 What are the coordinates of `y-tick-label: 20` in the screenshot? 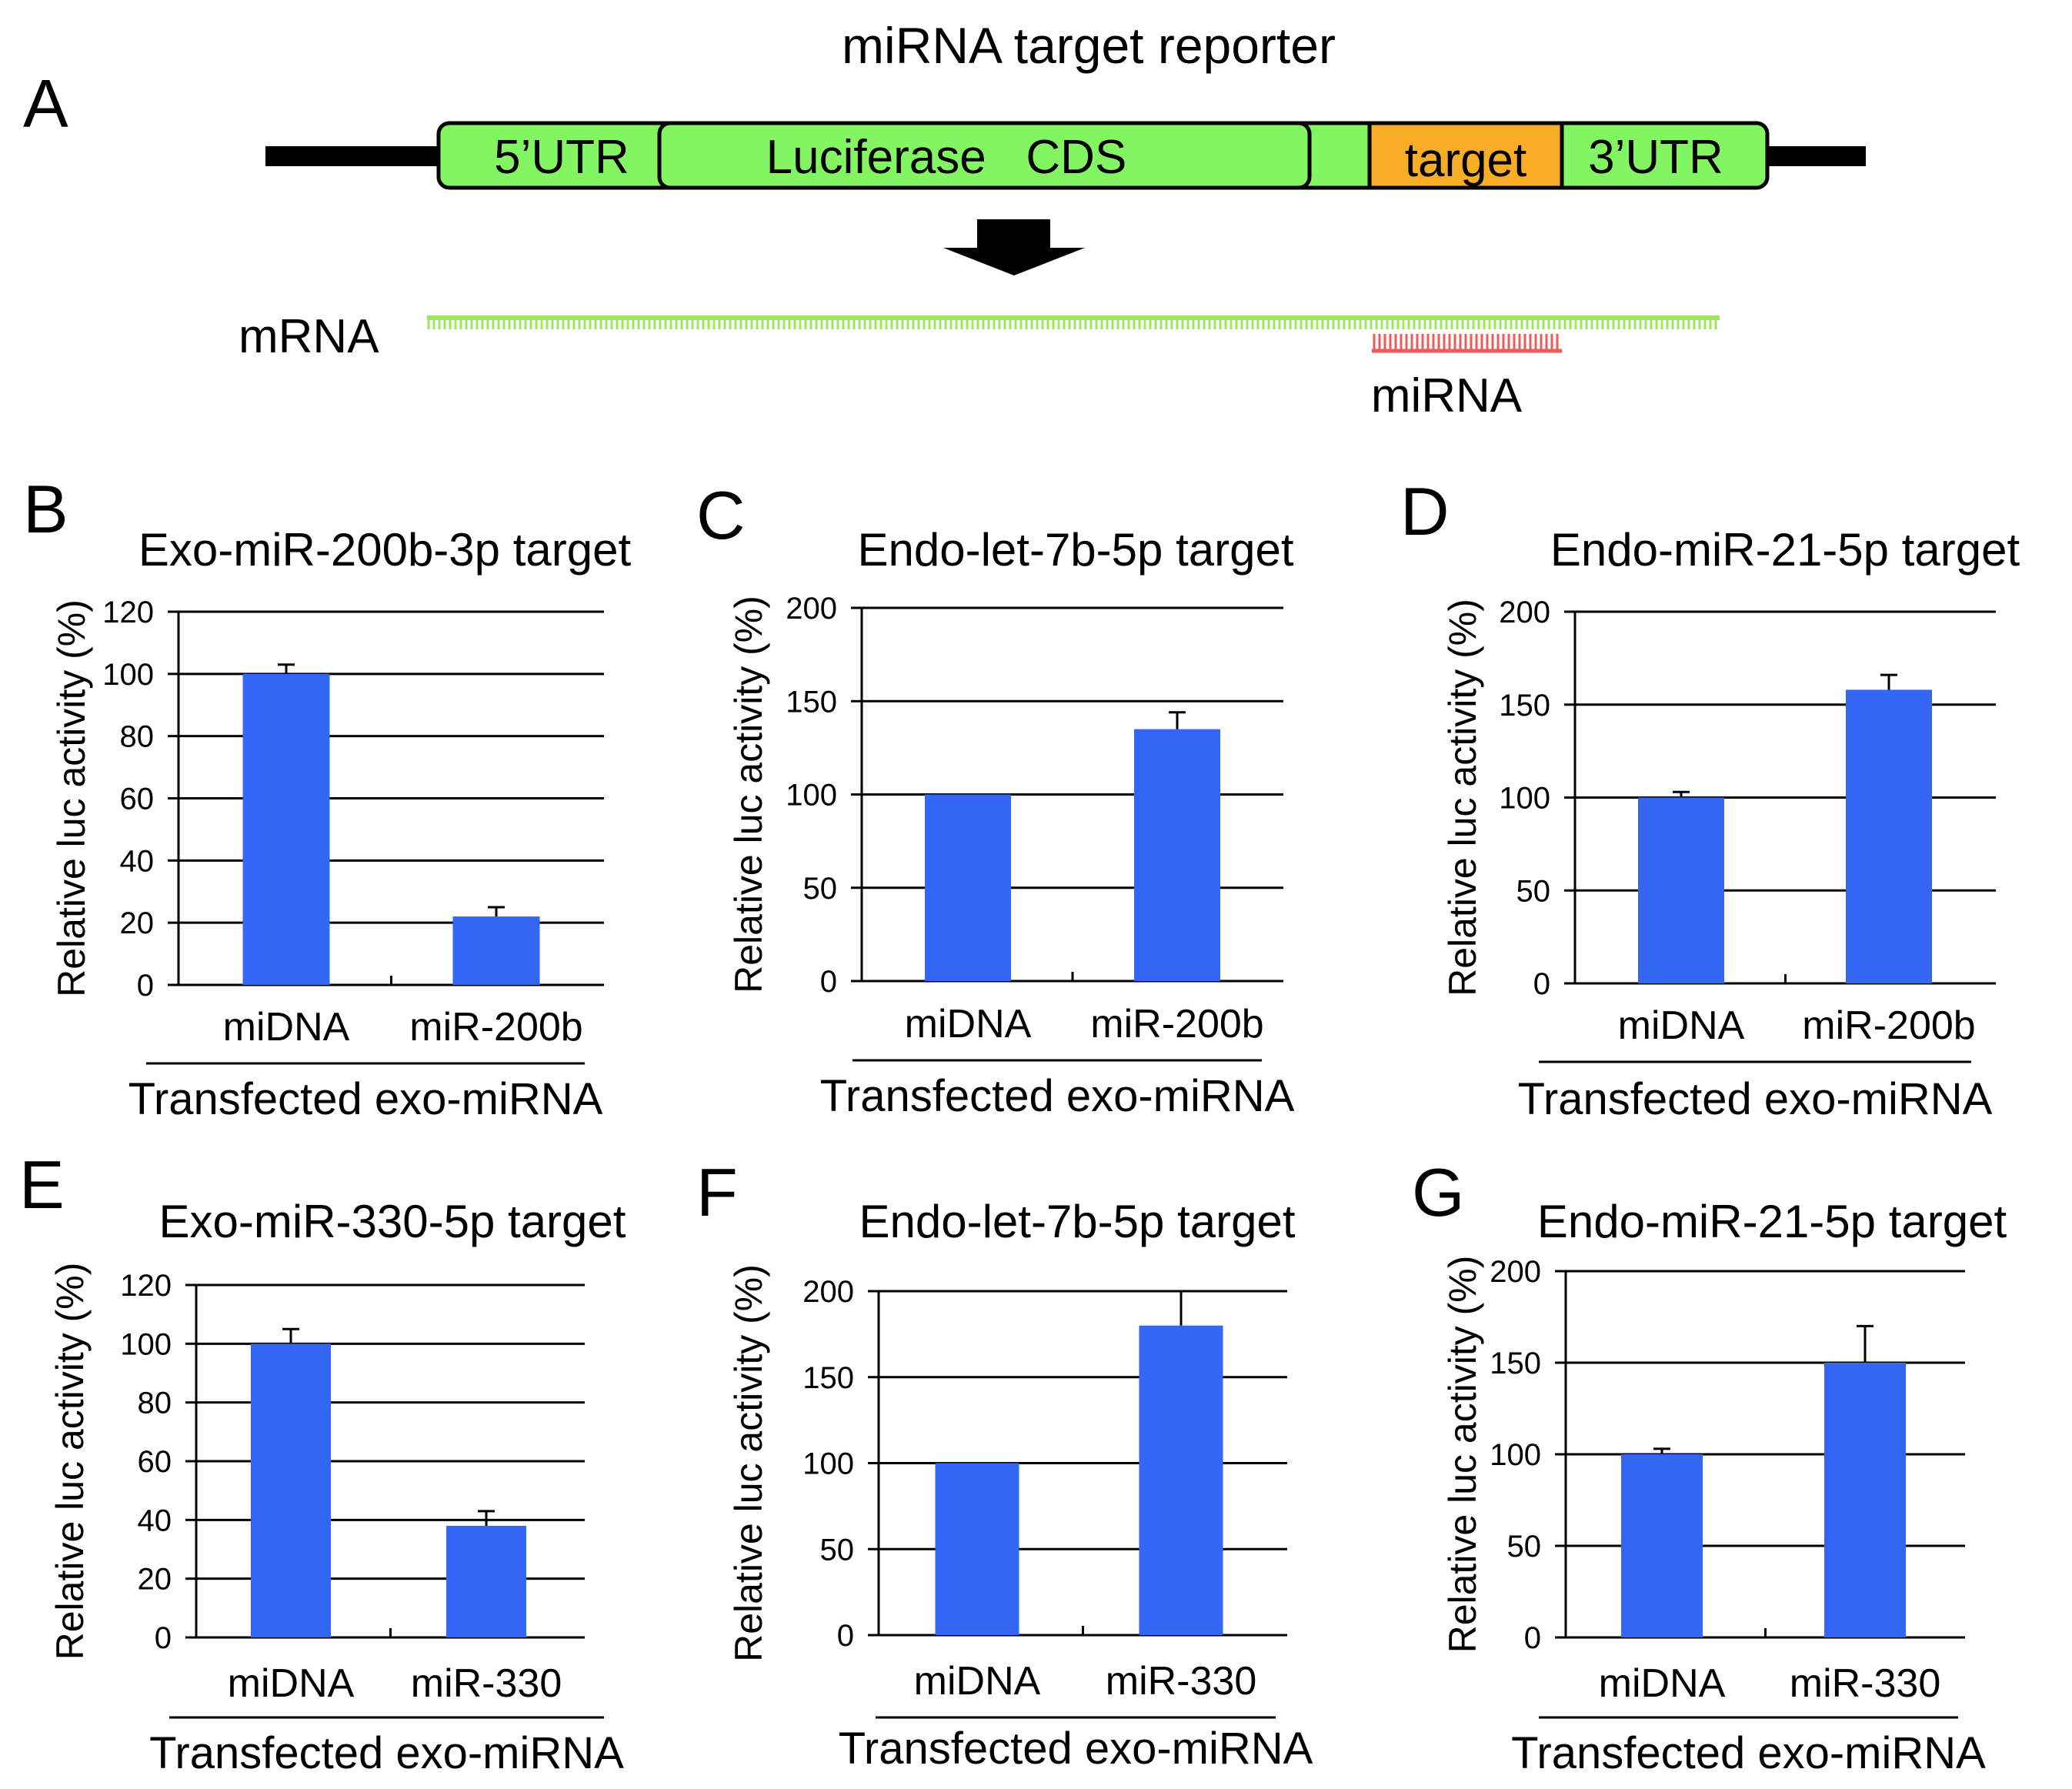 It's located at (137, 923).